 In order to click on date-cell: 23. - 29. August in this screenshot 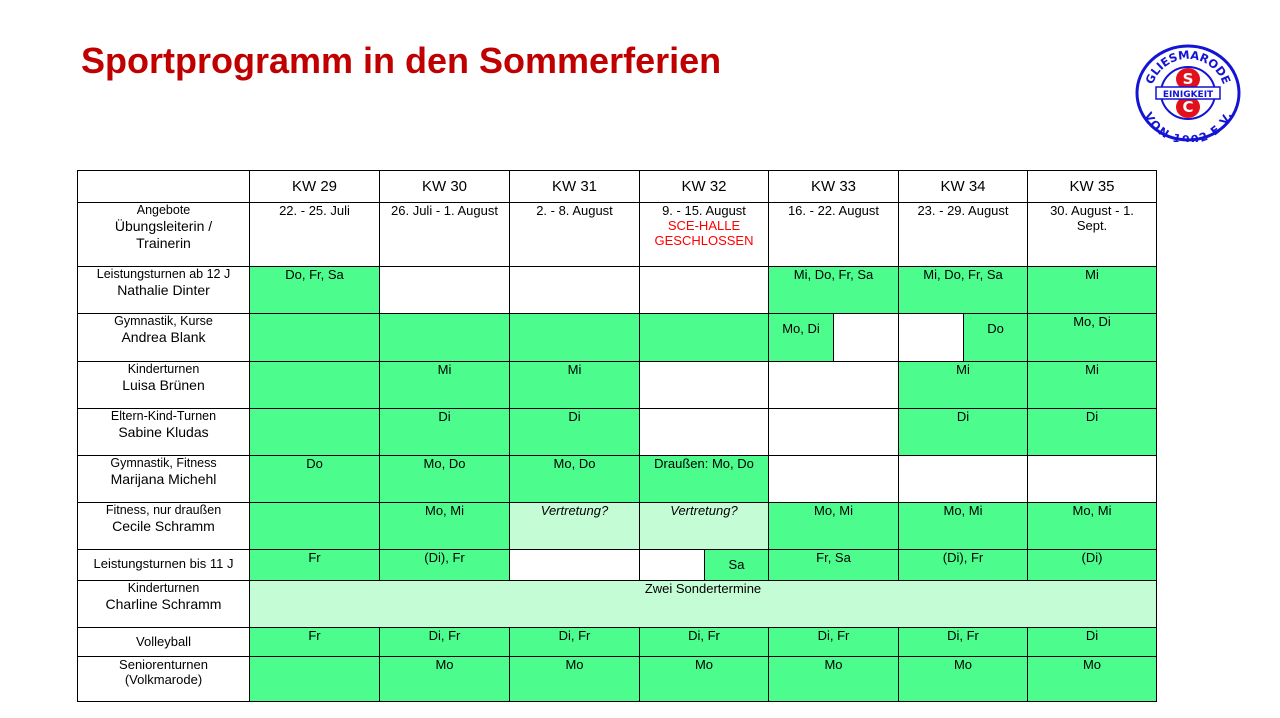, I will do `click(963, 234)`.